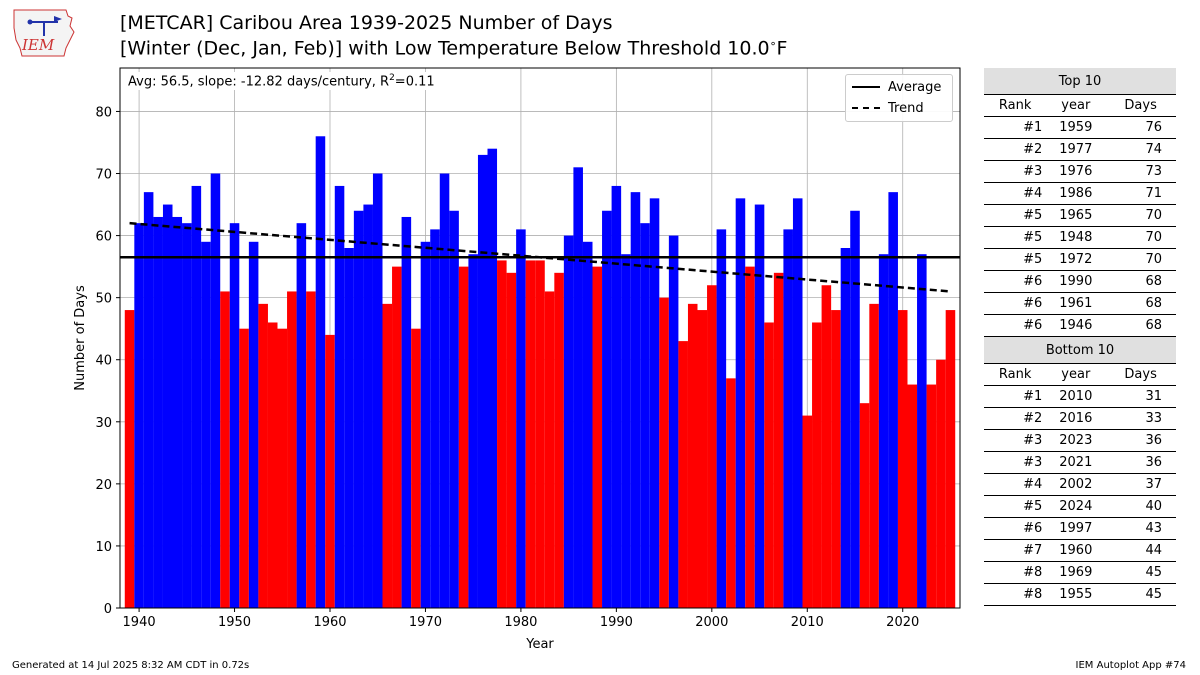 Image resolution: width=1200 pixels, height=675 pixels. What do you see at coordinates (103, 485) in the screenshot?
I see `y-tick-label: 20` at bounding box center [103, 485].